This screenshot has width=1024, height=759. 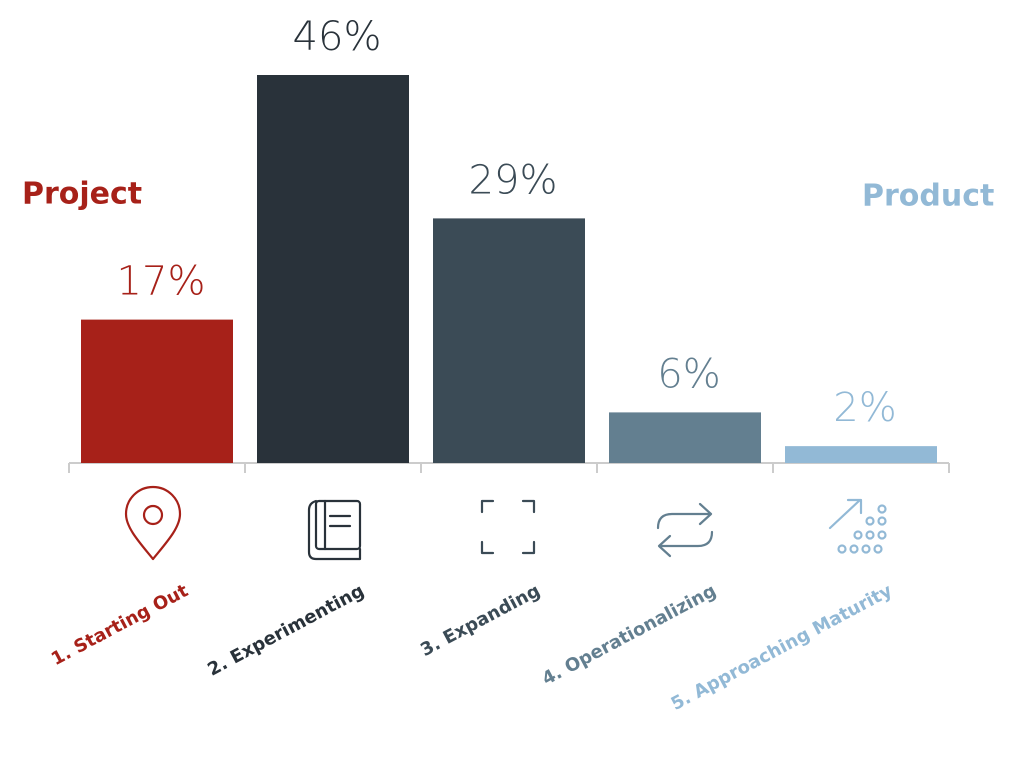 What do you see at coordinates (857, 526) in the screenshot?
I see `icon-maturity` at bounding box center [857, 526].